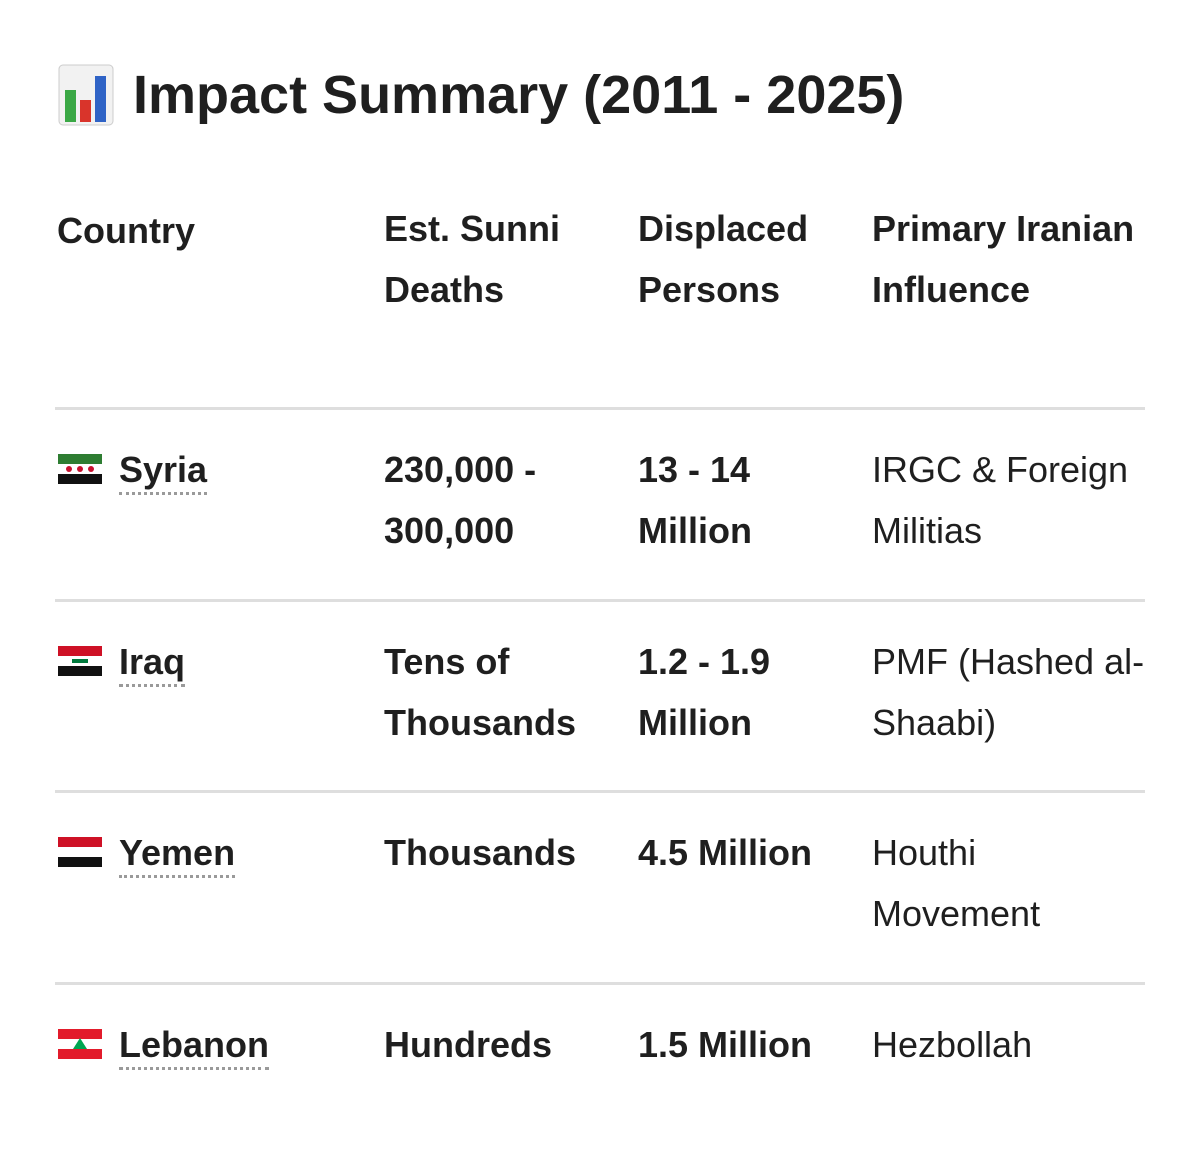 The width and height of the screenshot is (1200, 1172). I want to click on column-header: Displaced Persons, so click(723, 259).